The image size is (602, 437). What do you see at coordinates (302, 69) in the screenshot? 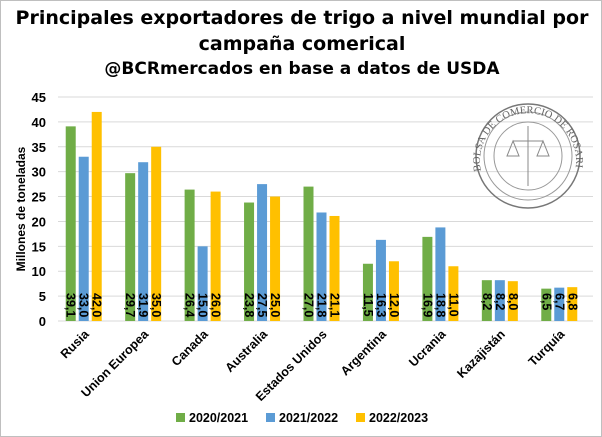
I see `chart-subtitle: @BCRmercados en base a datos de USDA` at bounding box center [302, 69].